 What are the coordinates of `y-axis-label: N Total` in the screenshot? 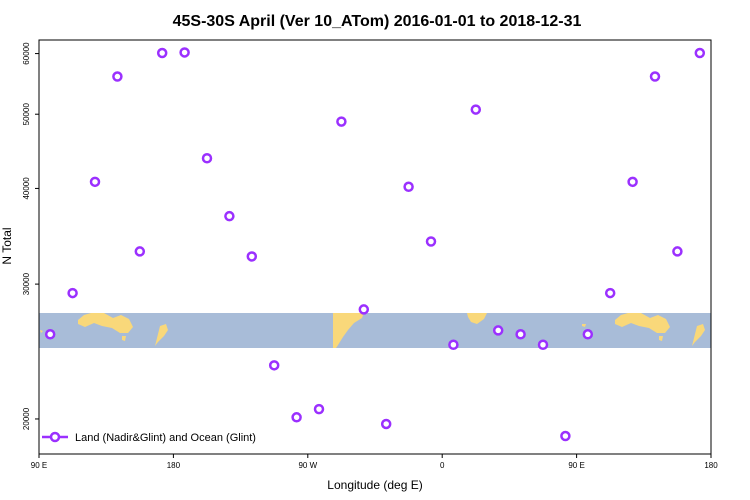 It's located at (7, 245).